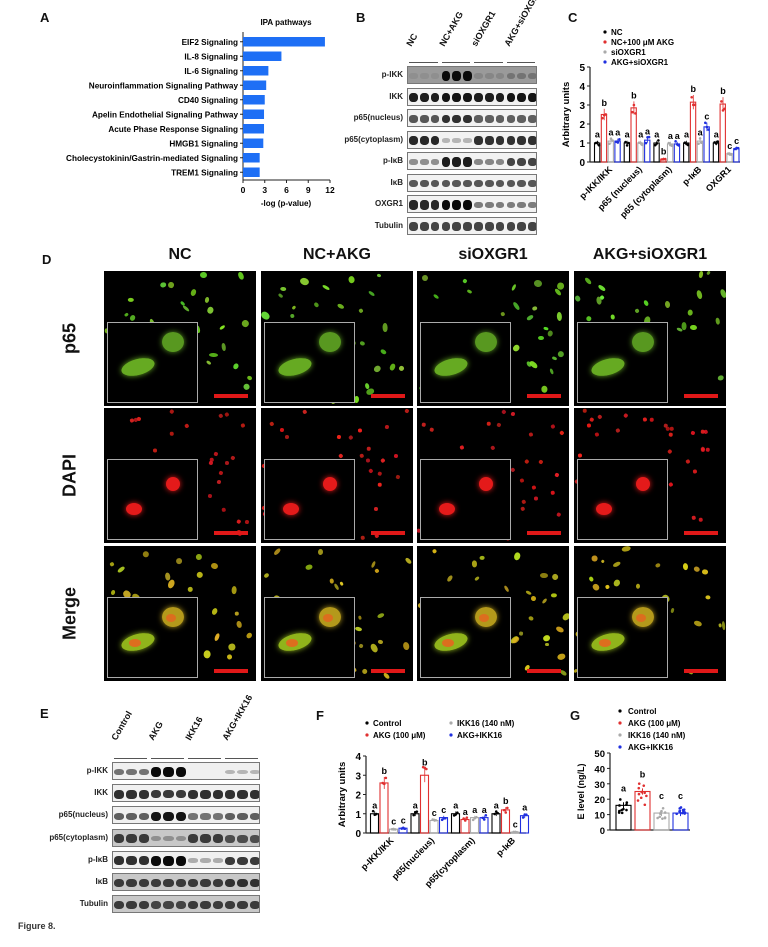  Describe the element at coordinates (97, 859) in the screenshot. I see `blot-row-label: p-IκB` at that location.